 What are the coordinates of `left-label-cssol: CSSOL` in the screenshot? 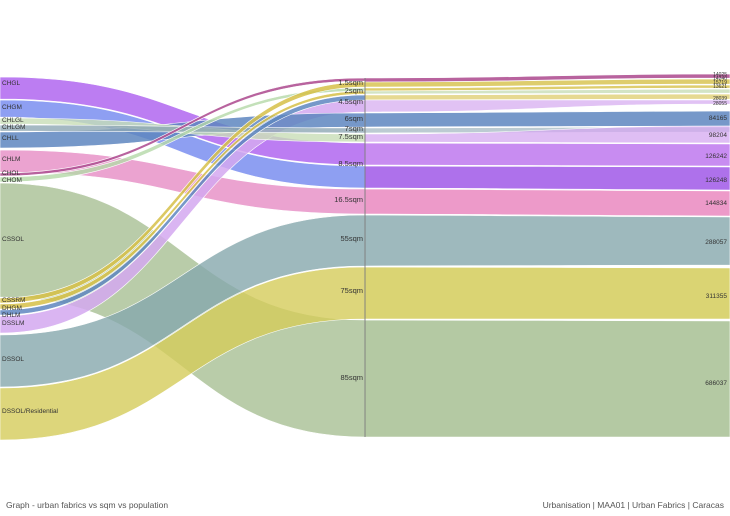 It's located at (13, 239).